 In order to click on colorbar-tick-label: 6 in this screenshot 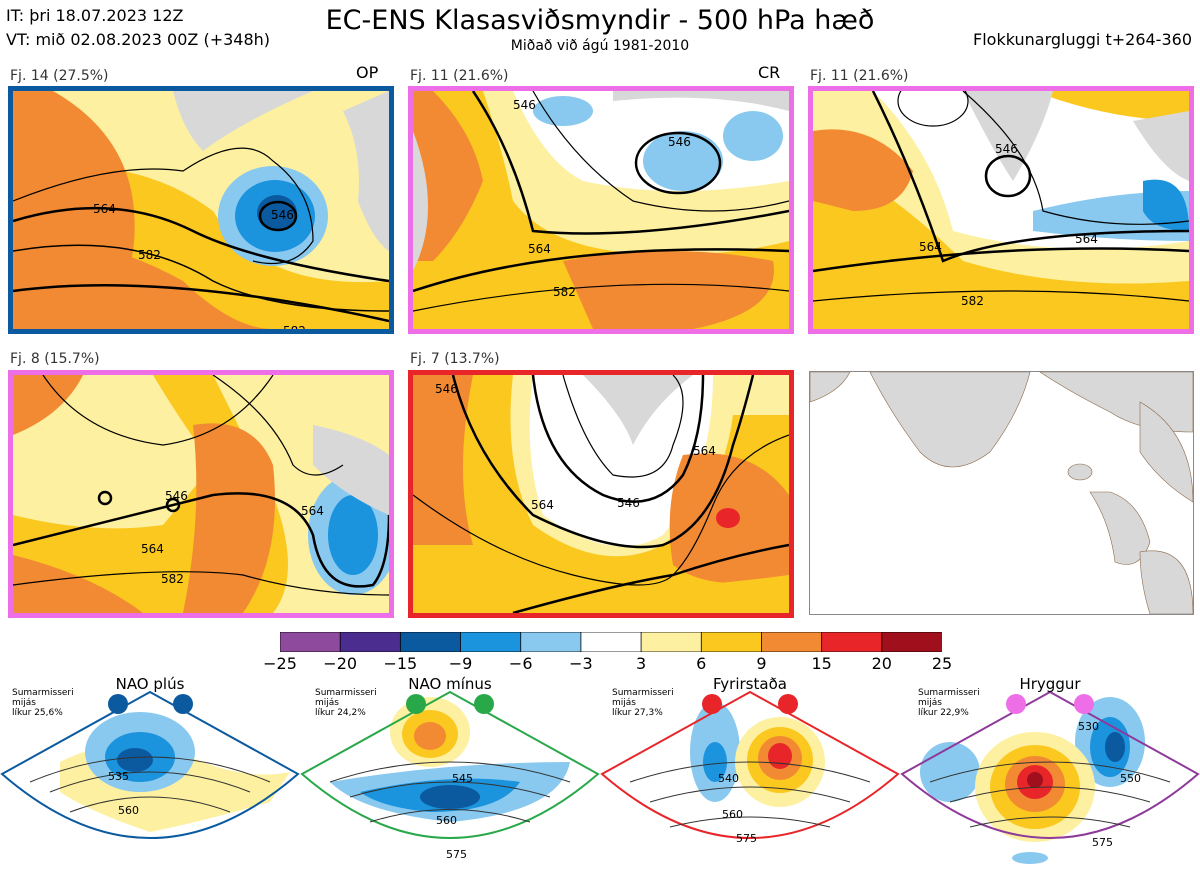, I will do `click(701, 663)`.